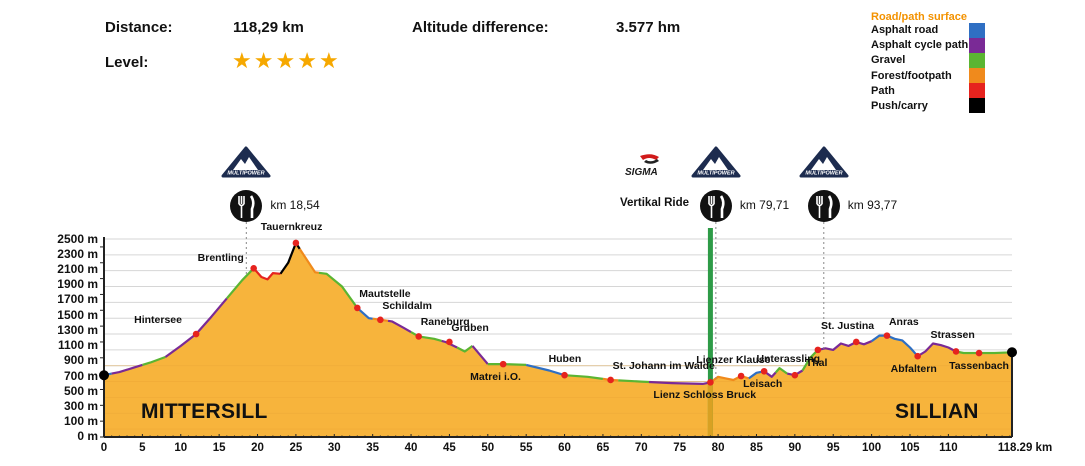 This screenshot has width=1085, height=466. Describe the element at coordinates (663, 365) in the screenshot. I see `waypoint-label: St. Johann im Walde` at that location.